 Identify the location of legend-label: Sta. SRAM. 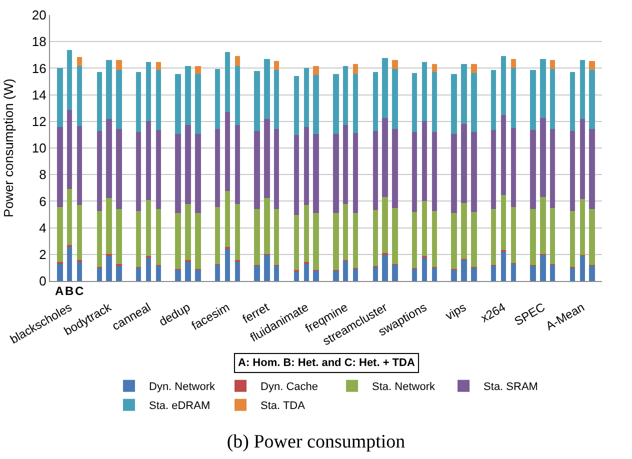
(511, 387).